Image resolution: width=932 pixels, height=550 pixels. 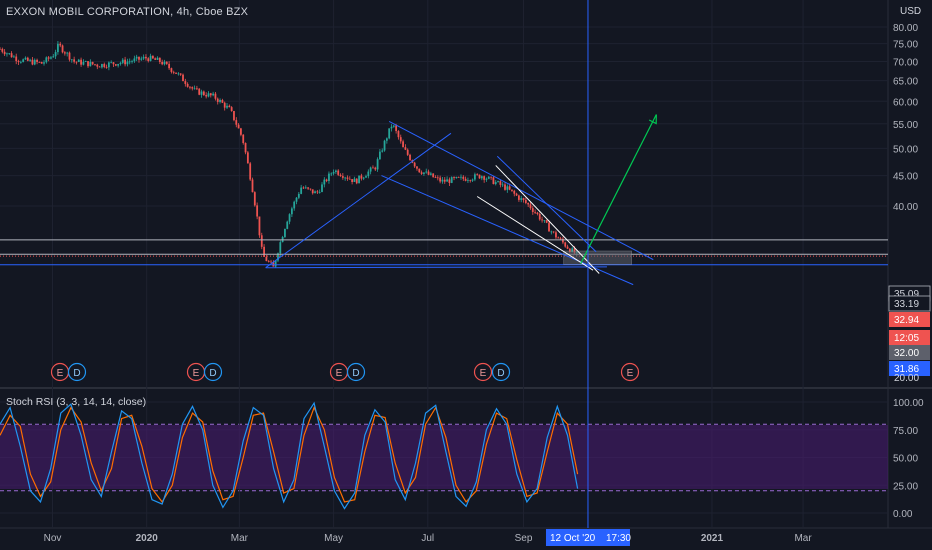 I want to click on stoch-k-line, so click(x=289, y=455).